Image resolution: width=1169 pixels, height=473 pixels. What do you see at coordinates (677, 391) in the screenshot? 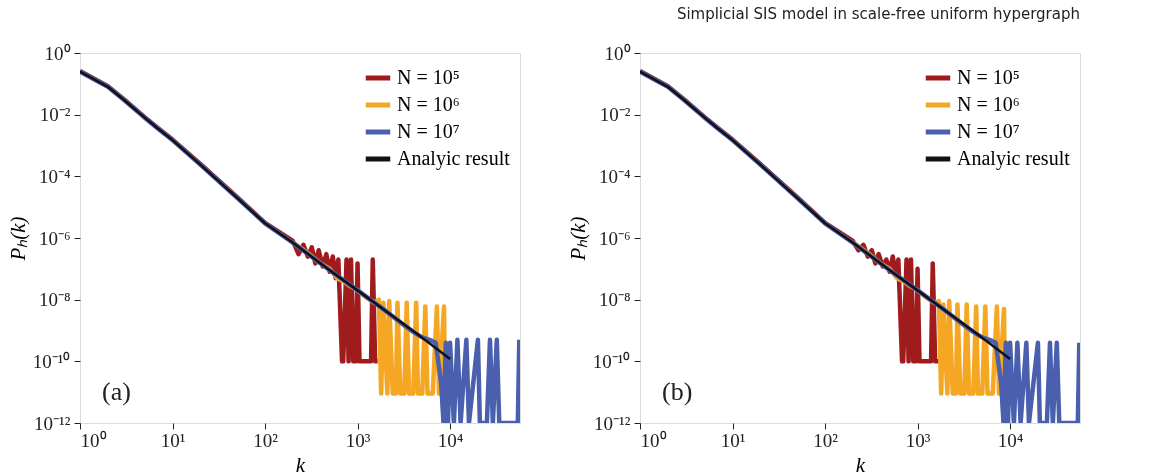
I see `annotation: (b)` at bounding box center [677, 391].